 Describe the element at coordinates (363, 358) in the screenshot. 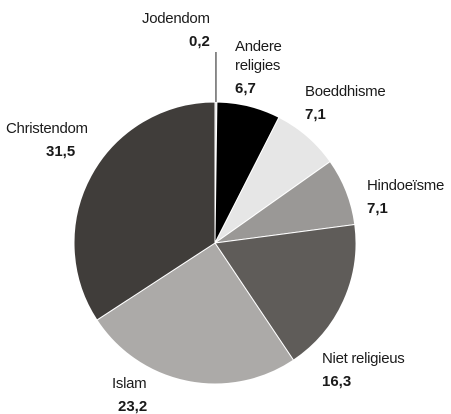

I see `slice-label: Niet religieus` at that location.